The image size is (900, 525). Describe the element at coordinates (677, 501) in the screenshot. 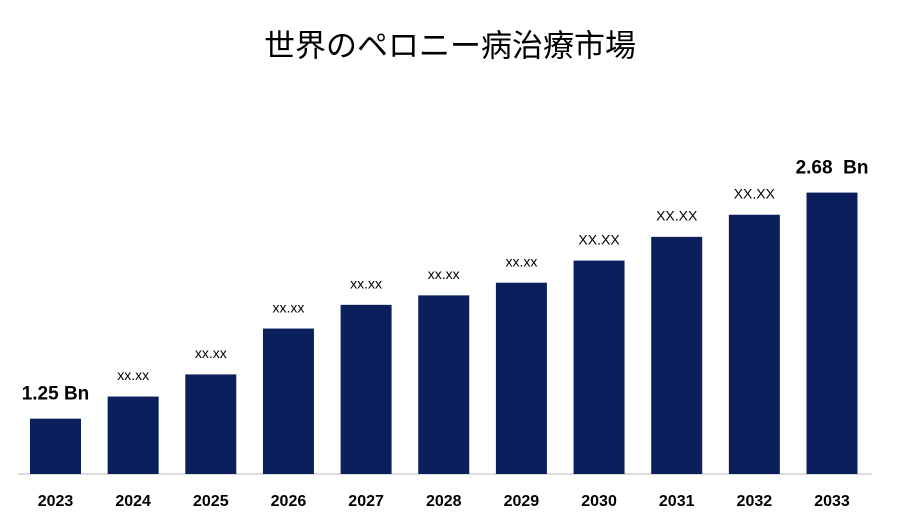

I see `x-tick-label: 2031` at that location.